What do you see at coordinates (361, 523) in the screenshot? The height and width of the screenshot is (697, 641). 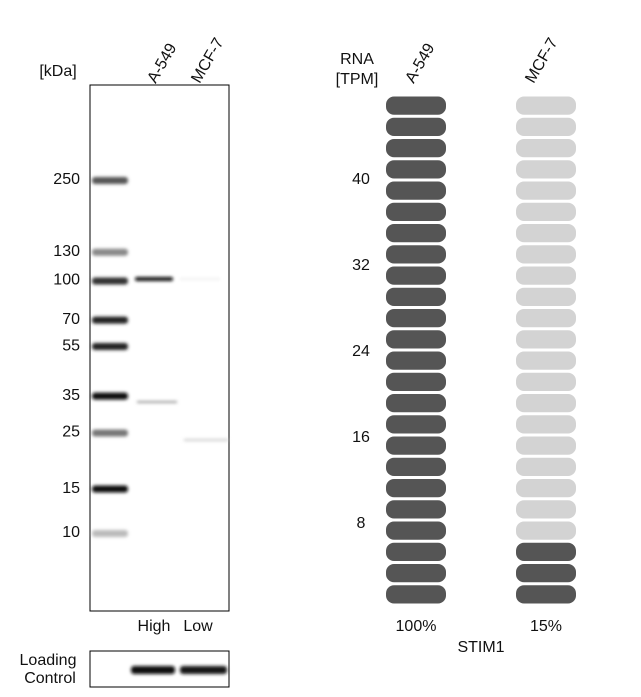 I see `rna-tick: 8` at bounding box center [361, 523].